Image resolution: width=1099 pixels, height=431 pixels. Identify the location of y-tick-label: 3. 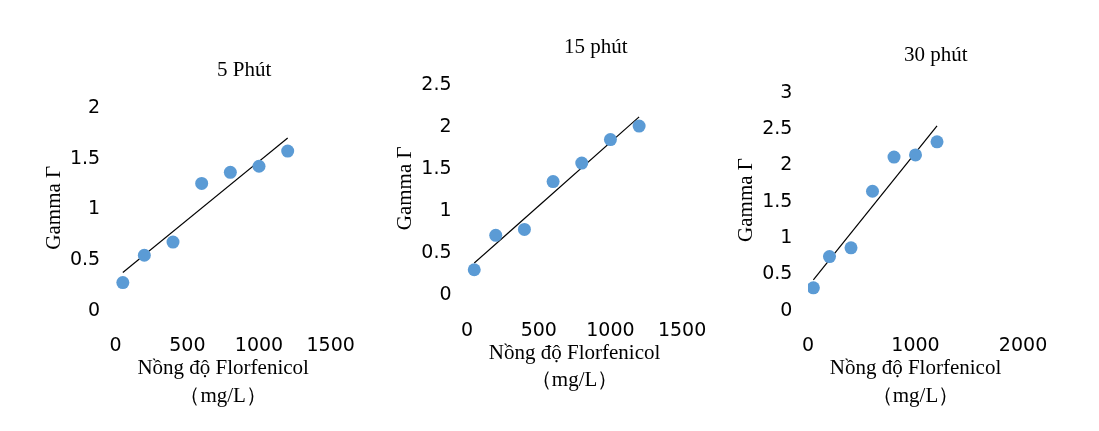
(786, 90).